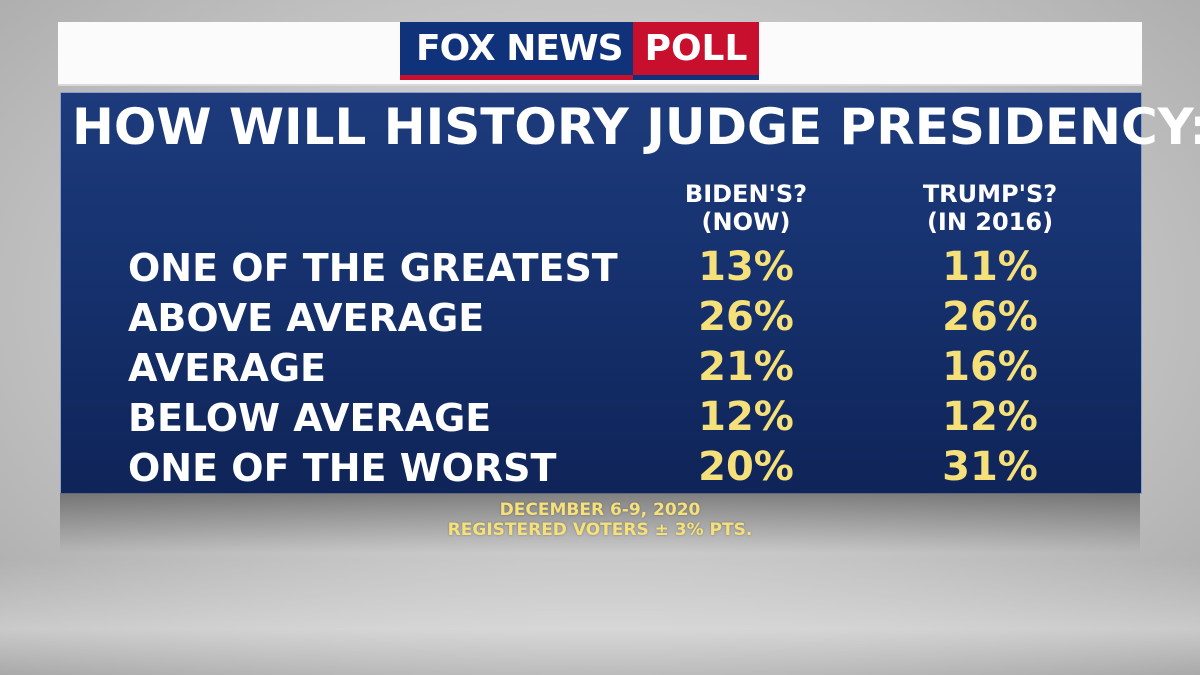 The width and height of the screenshot is (1200, 675). I want to click on column-header-biden: BIDEN'S? (NOW), so click(746, 208).